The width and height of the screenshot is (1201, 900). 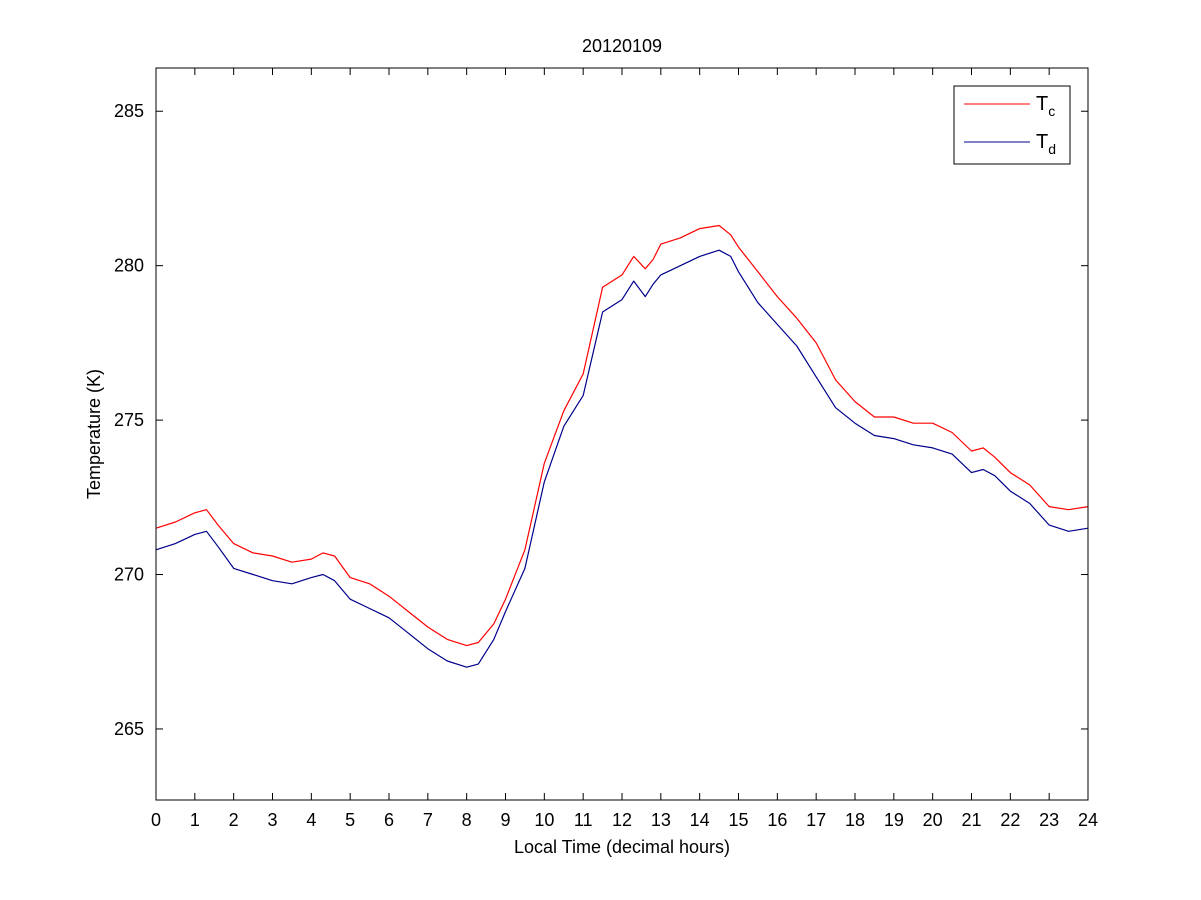 I want to click on x-tick-label: 9, so click(x=505, y=820).